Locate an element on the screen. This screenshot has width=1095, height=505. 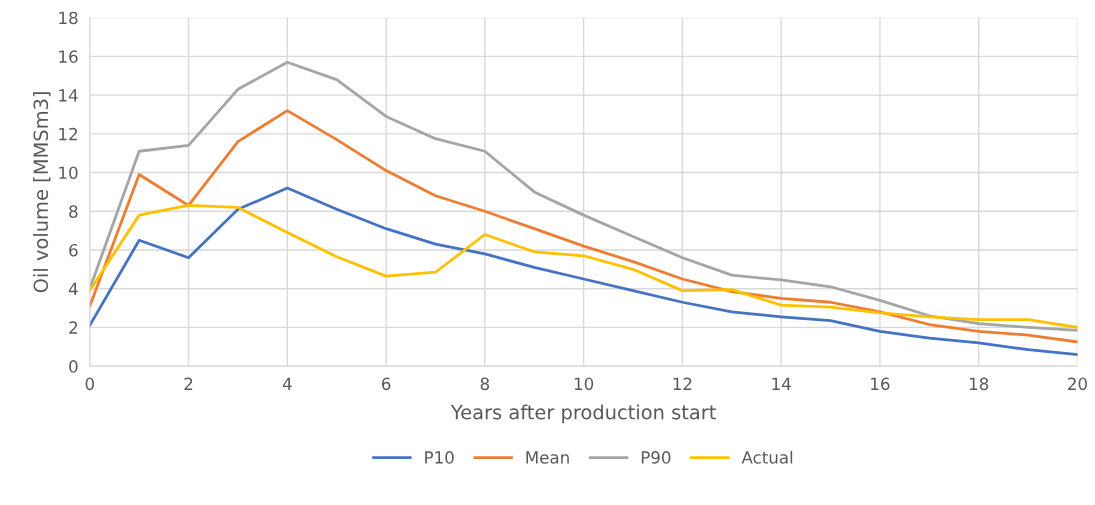
x-tick-label: 20 is located at coordinates (1077, 384).